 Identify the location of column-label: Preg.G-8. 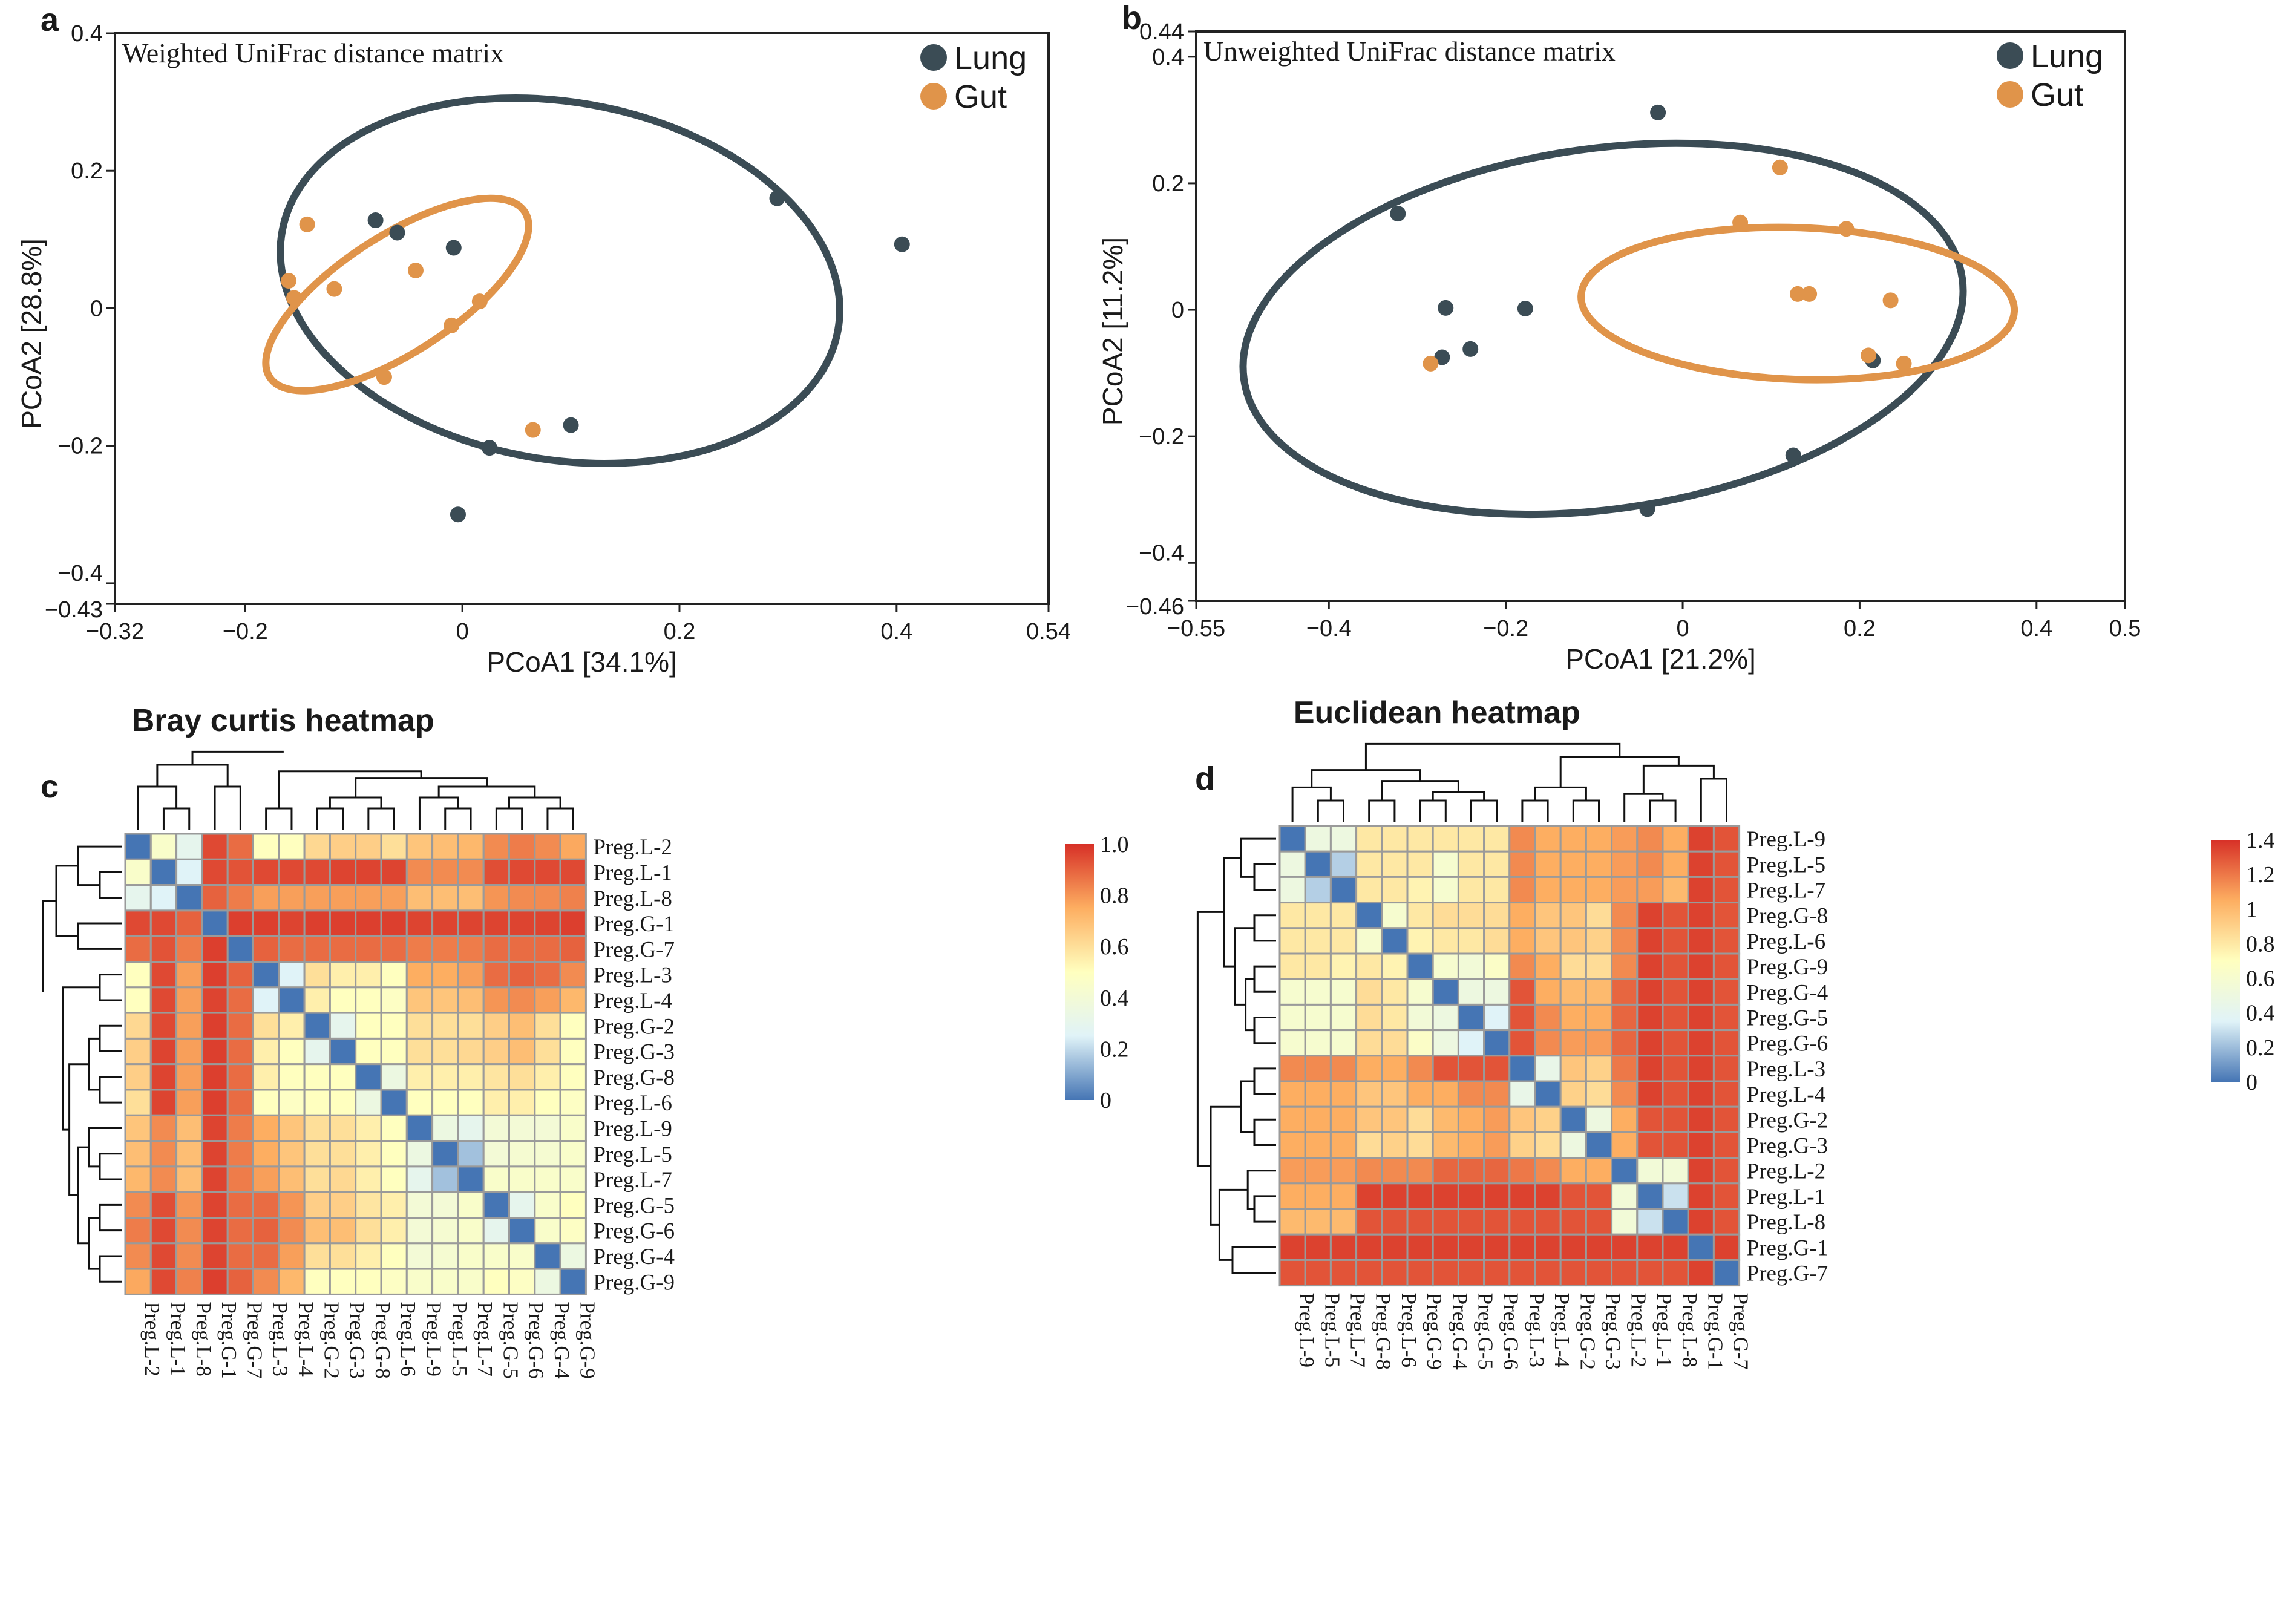
(383, 1339).